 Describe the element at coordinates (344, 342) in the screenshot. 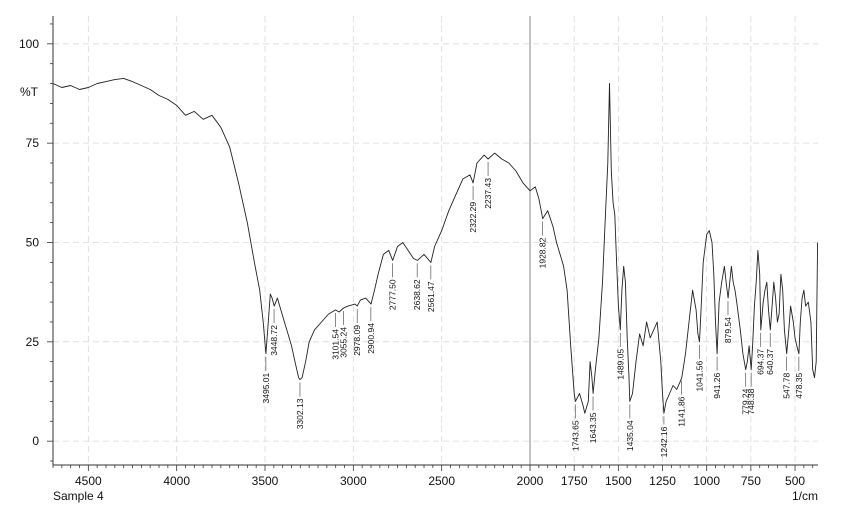

I see `peak-label: 3055.24` at that location.